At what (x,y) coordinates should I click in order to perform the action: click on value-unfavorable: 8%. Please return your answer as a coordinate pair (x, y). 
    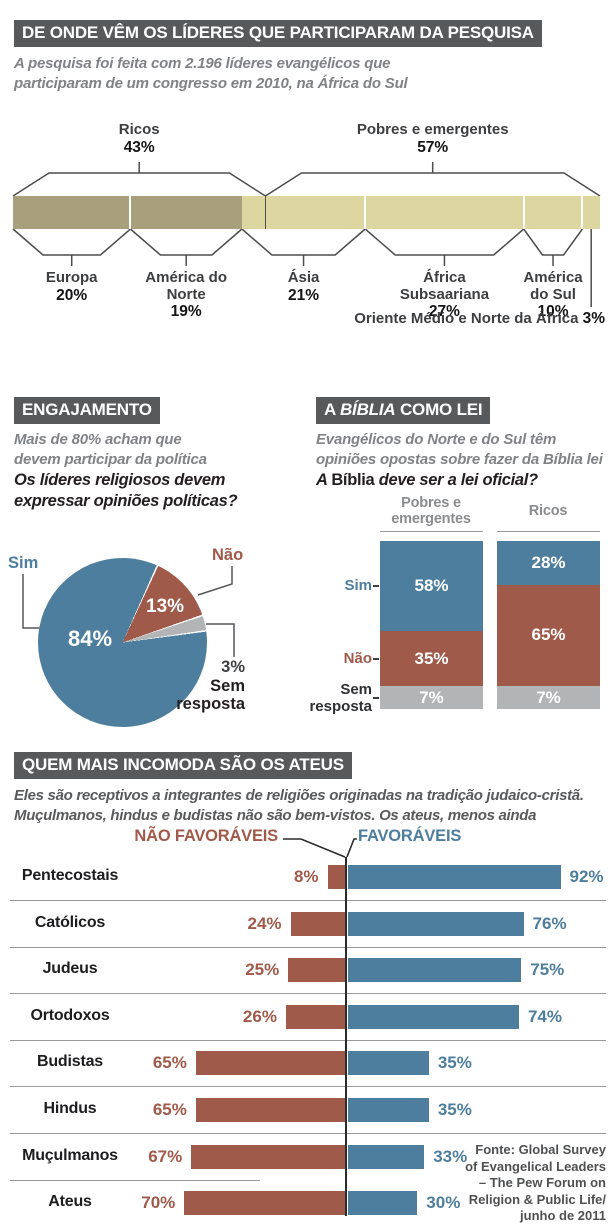
    Looking at the image, I should click on (306, 876).